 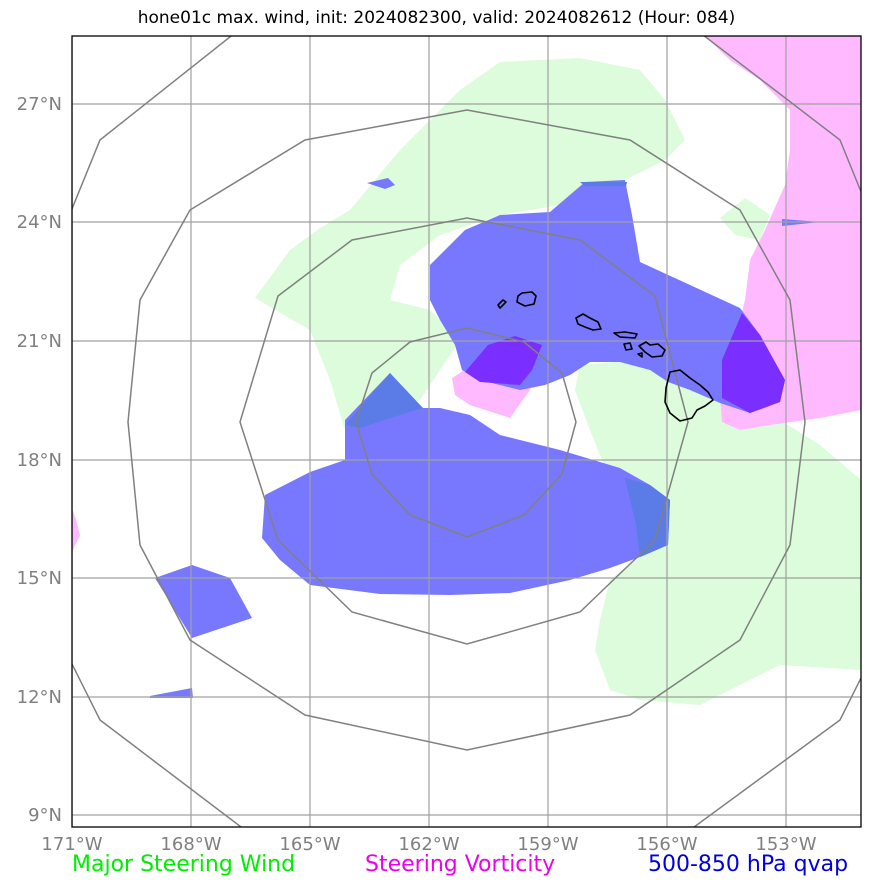 I want to click on latitude-labels: 27°N 24°N 21°N 18°N 15°N 12°N 9°N, so click(x=39, y=460).